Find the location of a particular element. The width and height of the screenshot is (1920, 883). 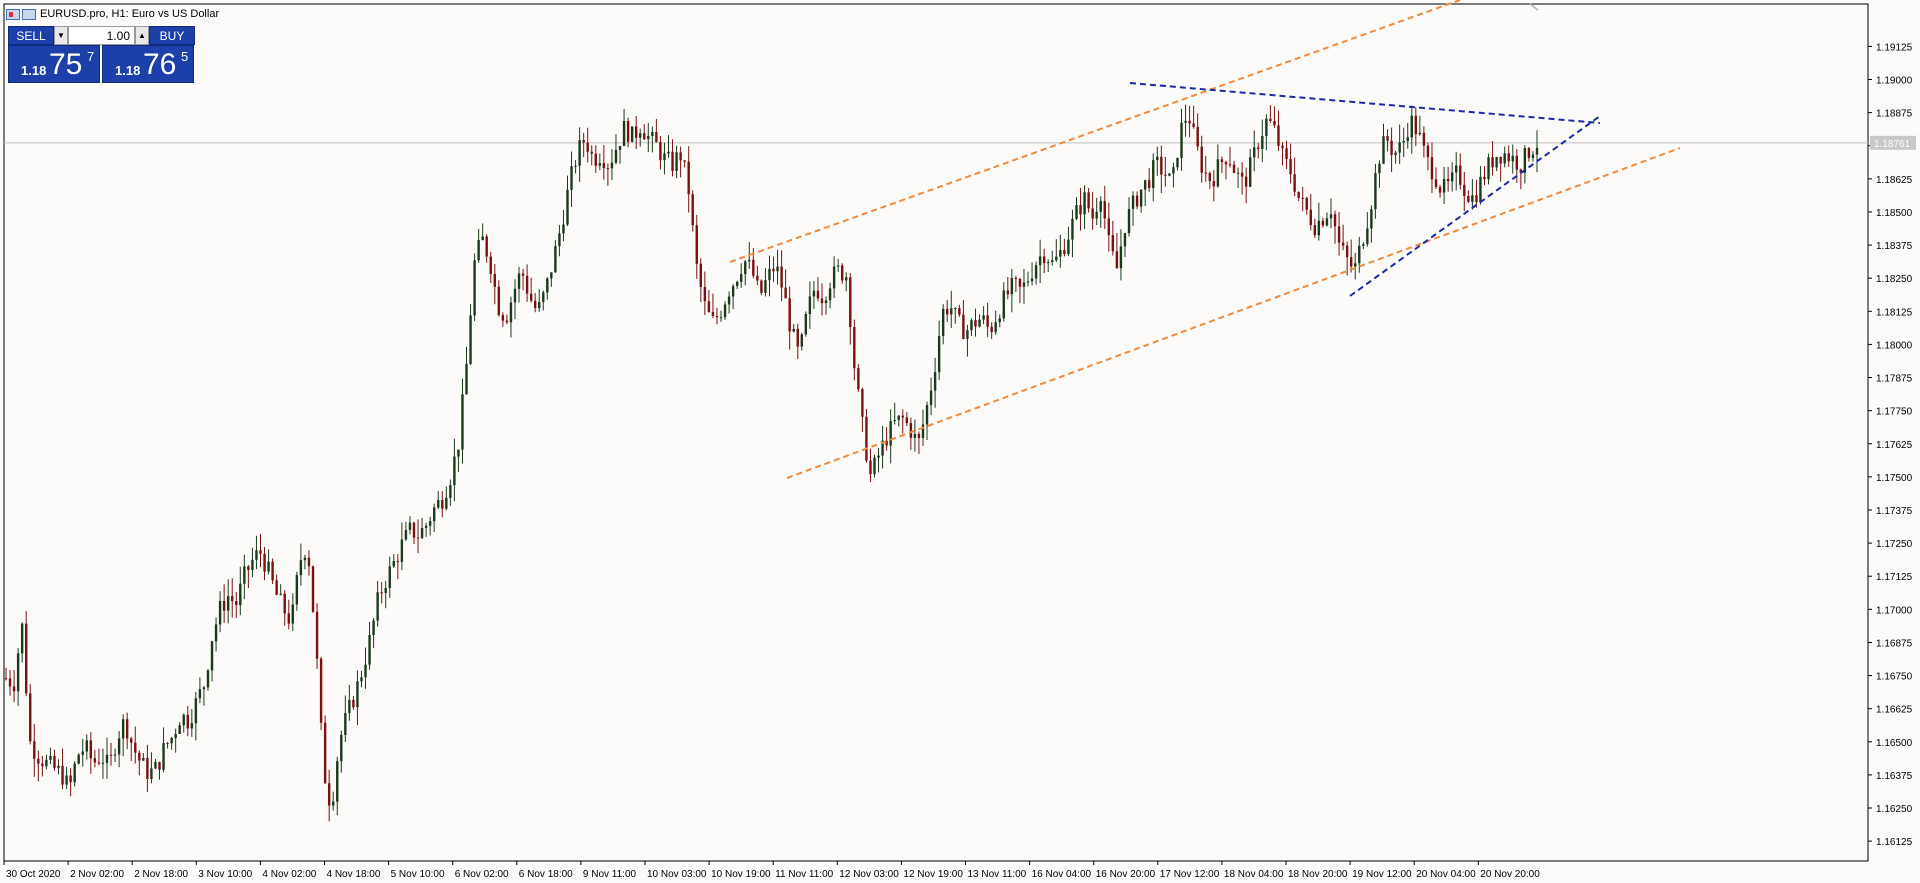

y-tick-label: 1.17750 is located at coordinates (1894, 412).